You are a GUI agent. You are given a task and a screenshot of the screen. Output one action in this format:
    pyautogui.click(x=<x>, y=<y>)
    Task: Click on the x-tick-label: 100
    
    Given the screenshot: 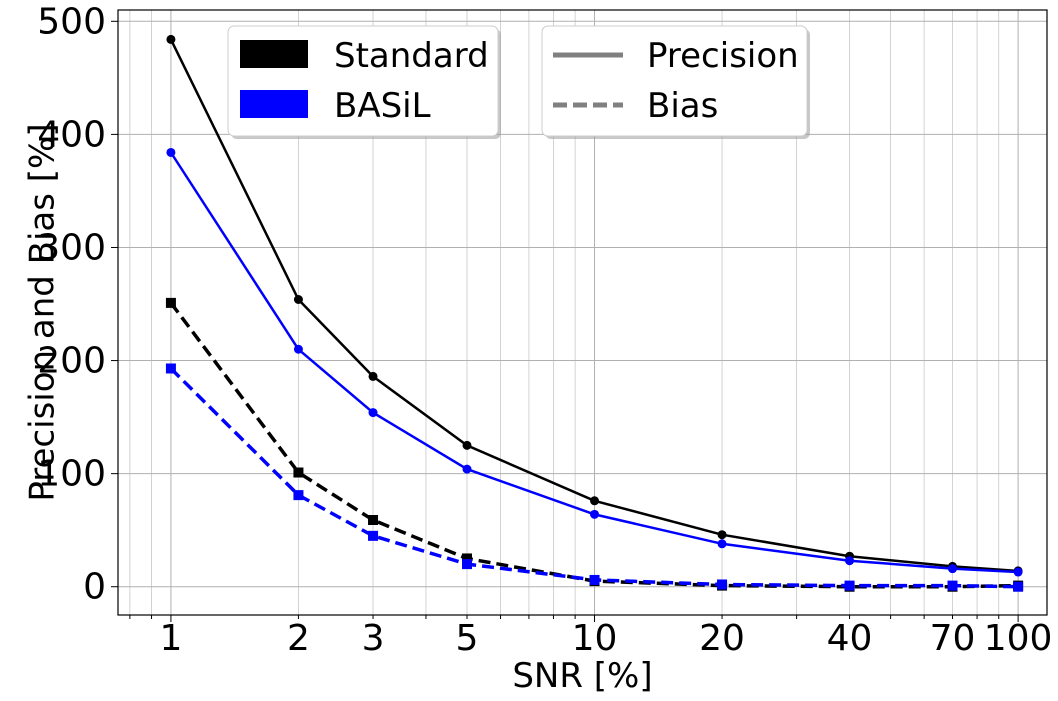 What is the action you would take?
    pyautogui.click(x=1018, y=638)
    